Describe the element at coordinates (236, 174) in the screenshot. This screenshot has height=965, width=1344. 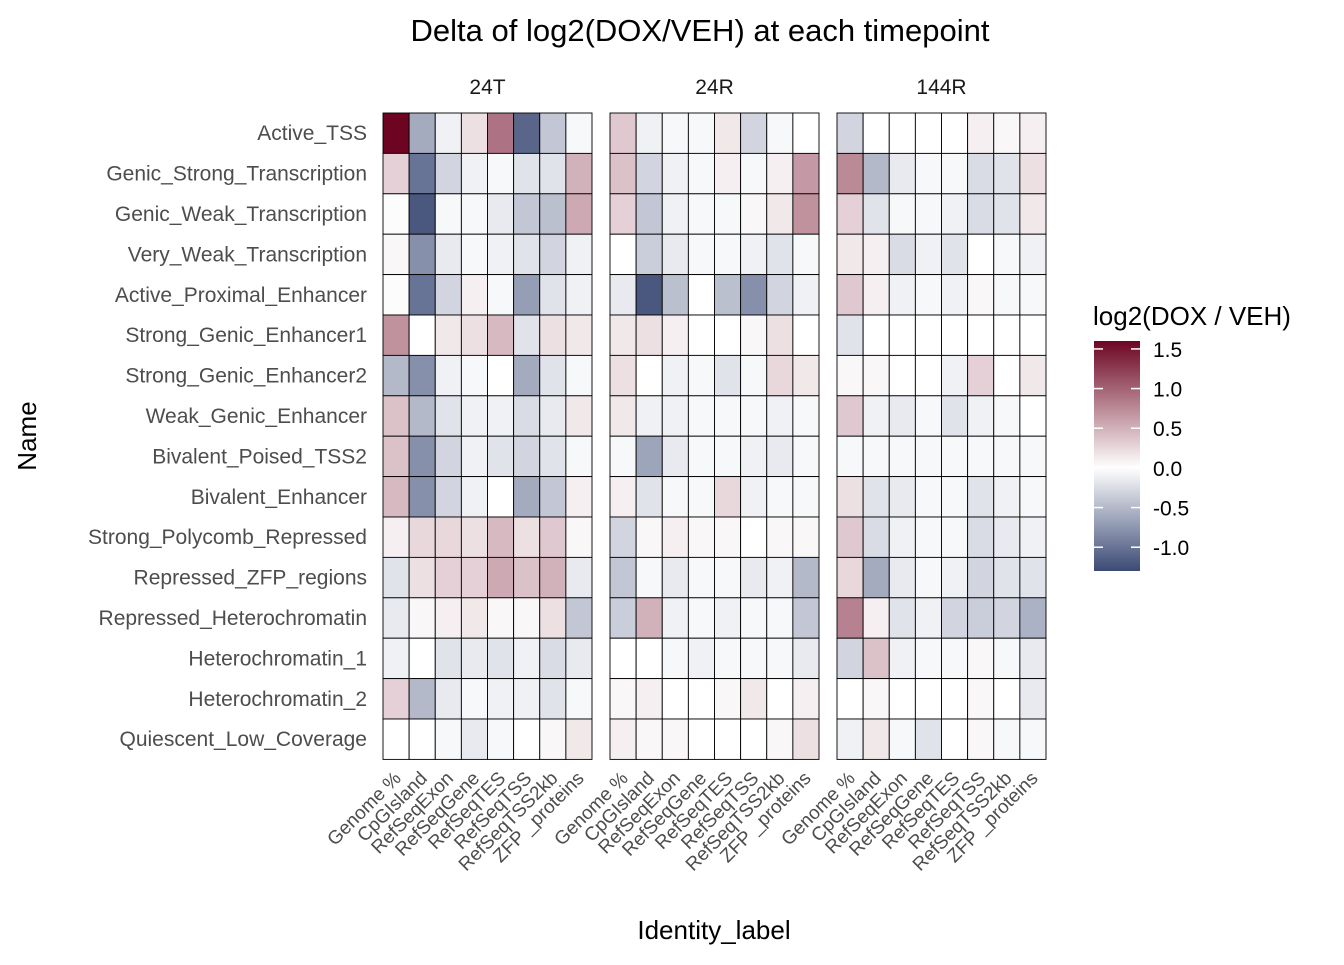
I see `y-tick-label: Genic_Strong_Transcription` at that location.